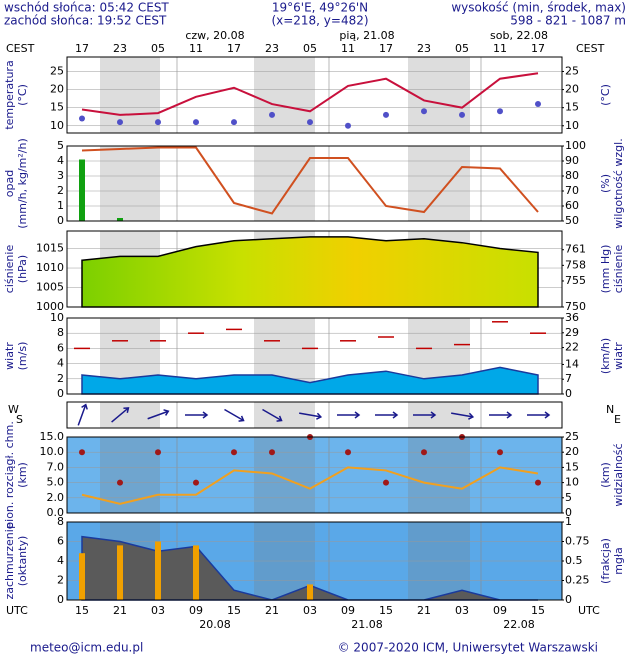  What do you see at coordinates (617, 419) in the screenshot?
I see `compass-label: E` at bounding box center [617, 419].